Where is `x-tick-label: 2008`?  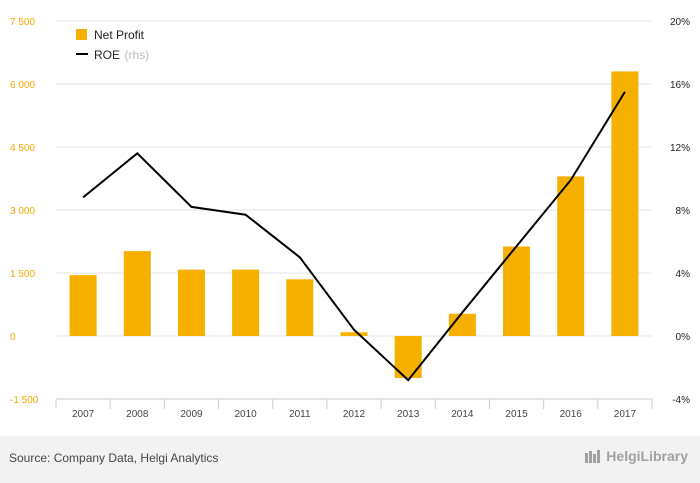
x-tick-label: 2008 is located at coordinates (137, 414).